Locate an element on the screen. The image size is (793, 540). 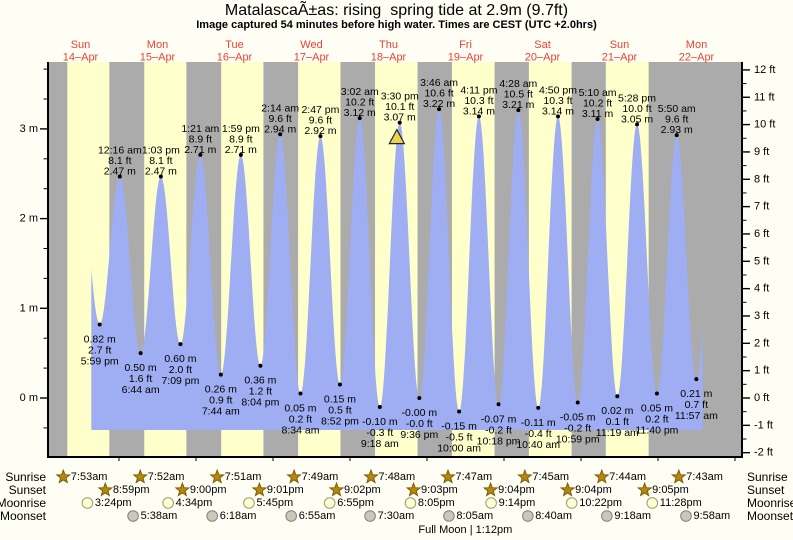
right-axis-tick-label: 7 ft is located at coordinates (761, 207).